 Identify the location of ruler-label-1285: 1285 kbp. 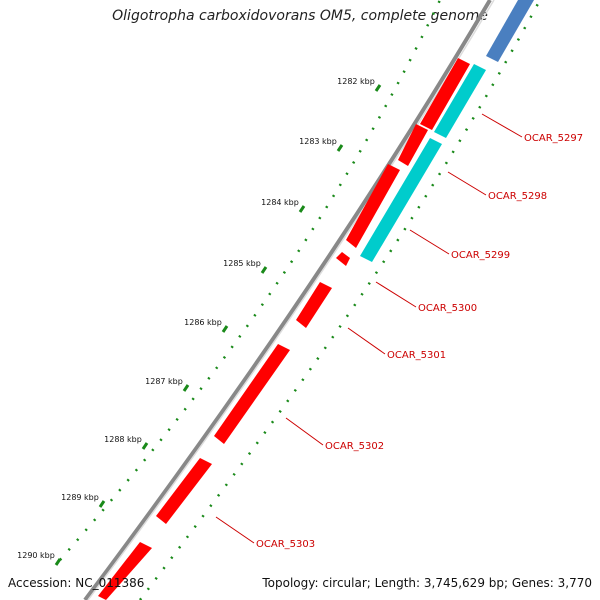
(242, 263).